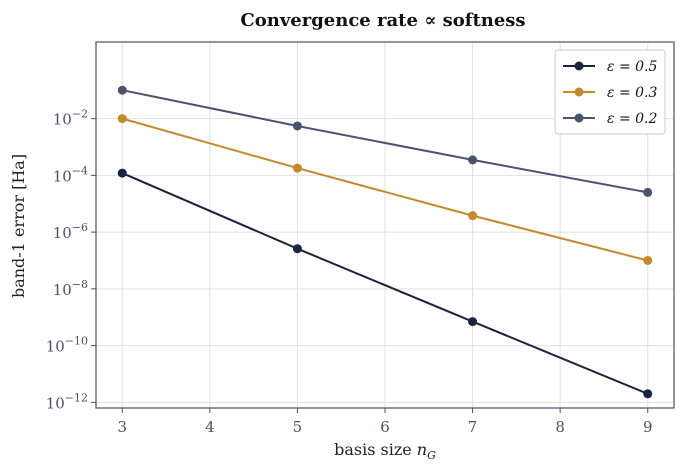 The height and width of the screenshot is (470, 684). What do you see at coordinates (632, 119) in the screenshot?
I see `legend-label: ε = 0.2` at bounding box center [632, 119].